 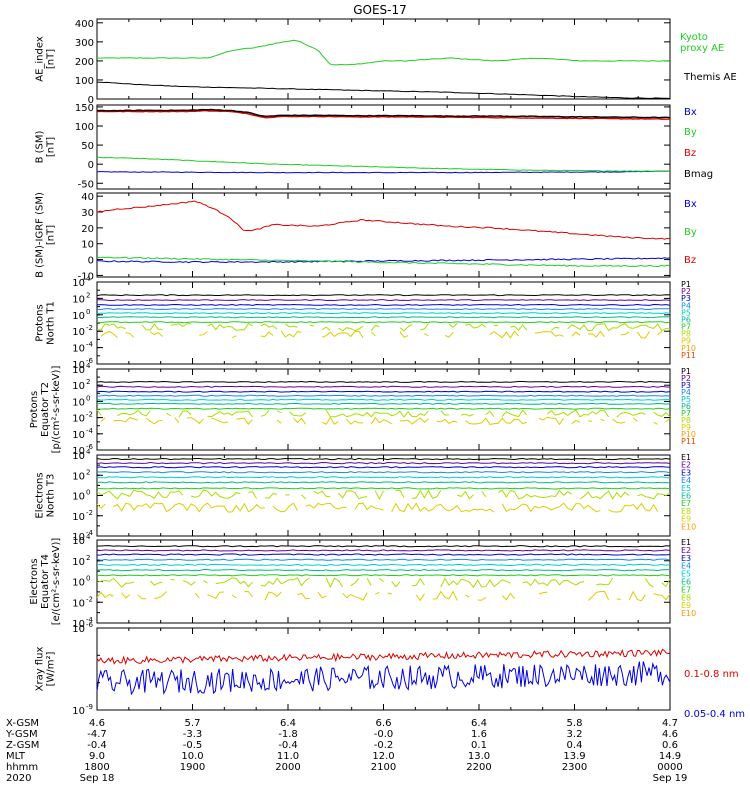 What do you see at coordinates (574, 756) in the screenshot?
I see `axis-row-value: 13.9` at bounding box center [574, 756].